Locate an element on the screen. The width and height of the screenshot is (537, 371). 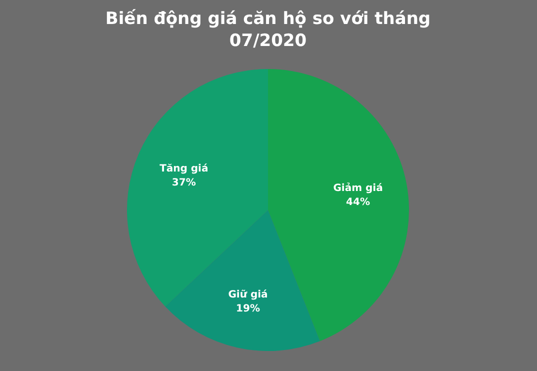
data-label: 19% is located at coordinates (248, 308).